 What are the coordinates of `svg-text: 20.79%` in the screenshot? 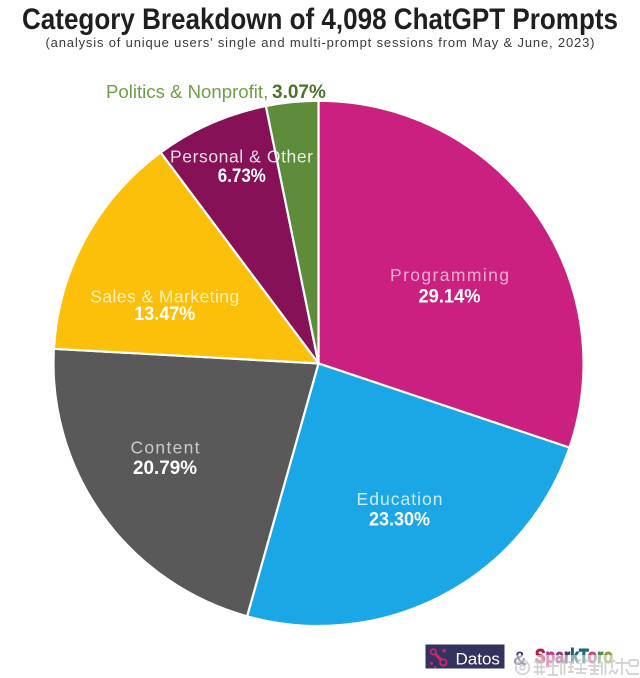 It's located at (165, 468).